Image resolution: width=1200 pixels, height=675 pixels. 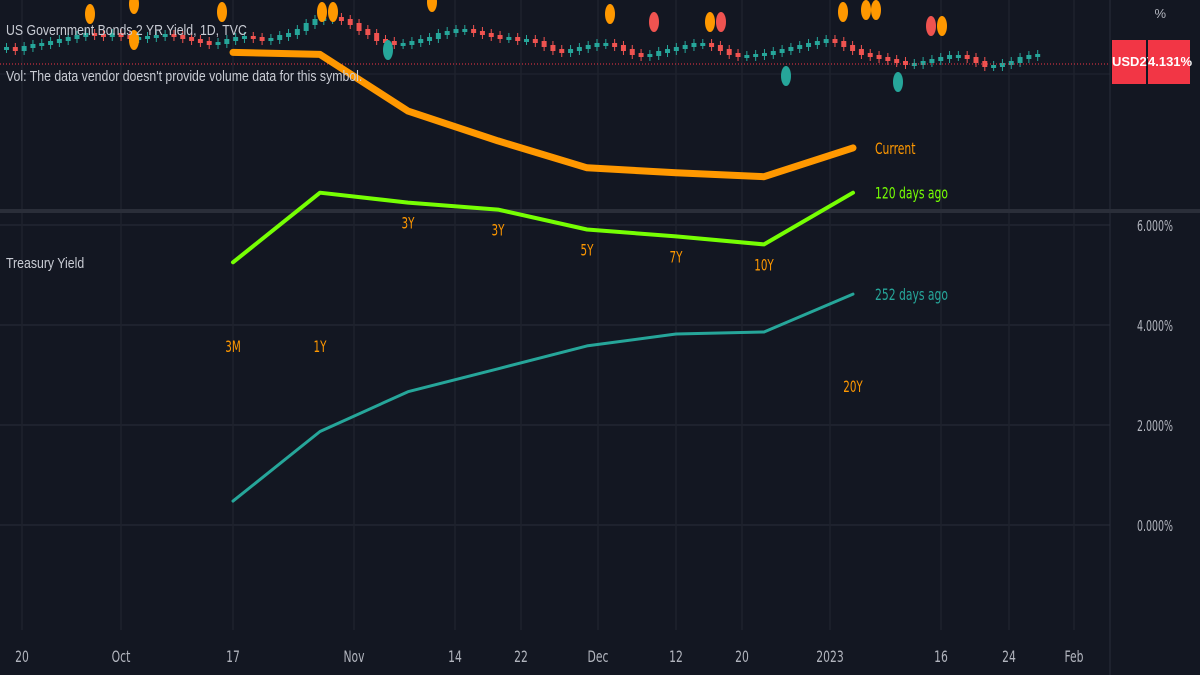 I want to click on indicator-title: Treasury Yield, so click(x=45, y=263).